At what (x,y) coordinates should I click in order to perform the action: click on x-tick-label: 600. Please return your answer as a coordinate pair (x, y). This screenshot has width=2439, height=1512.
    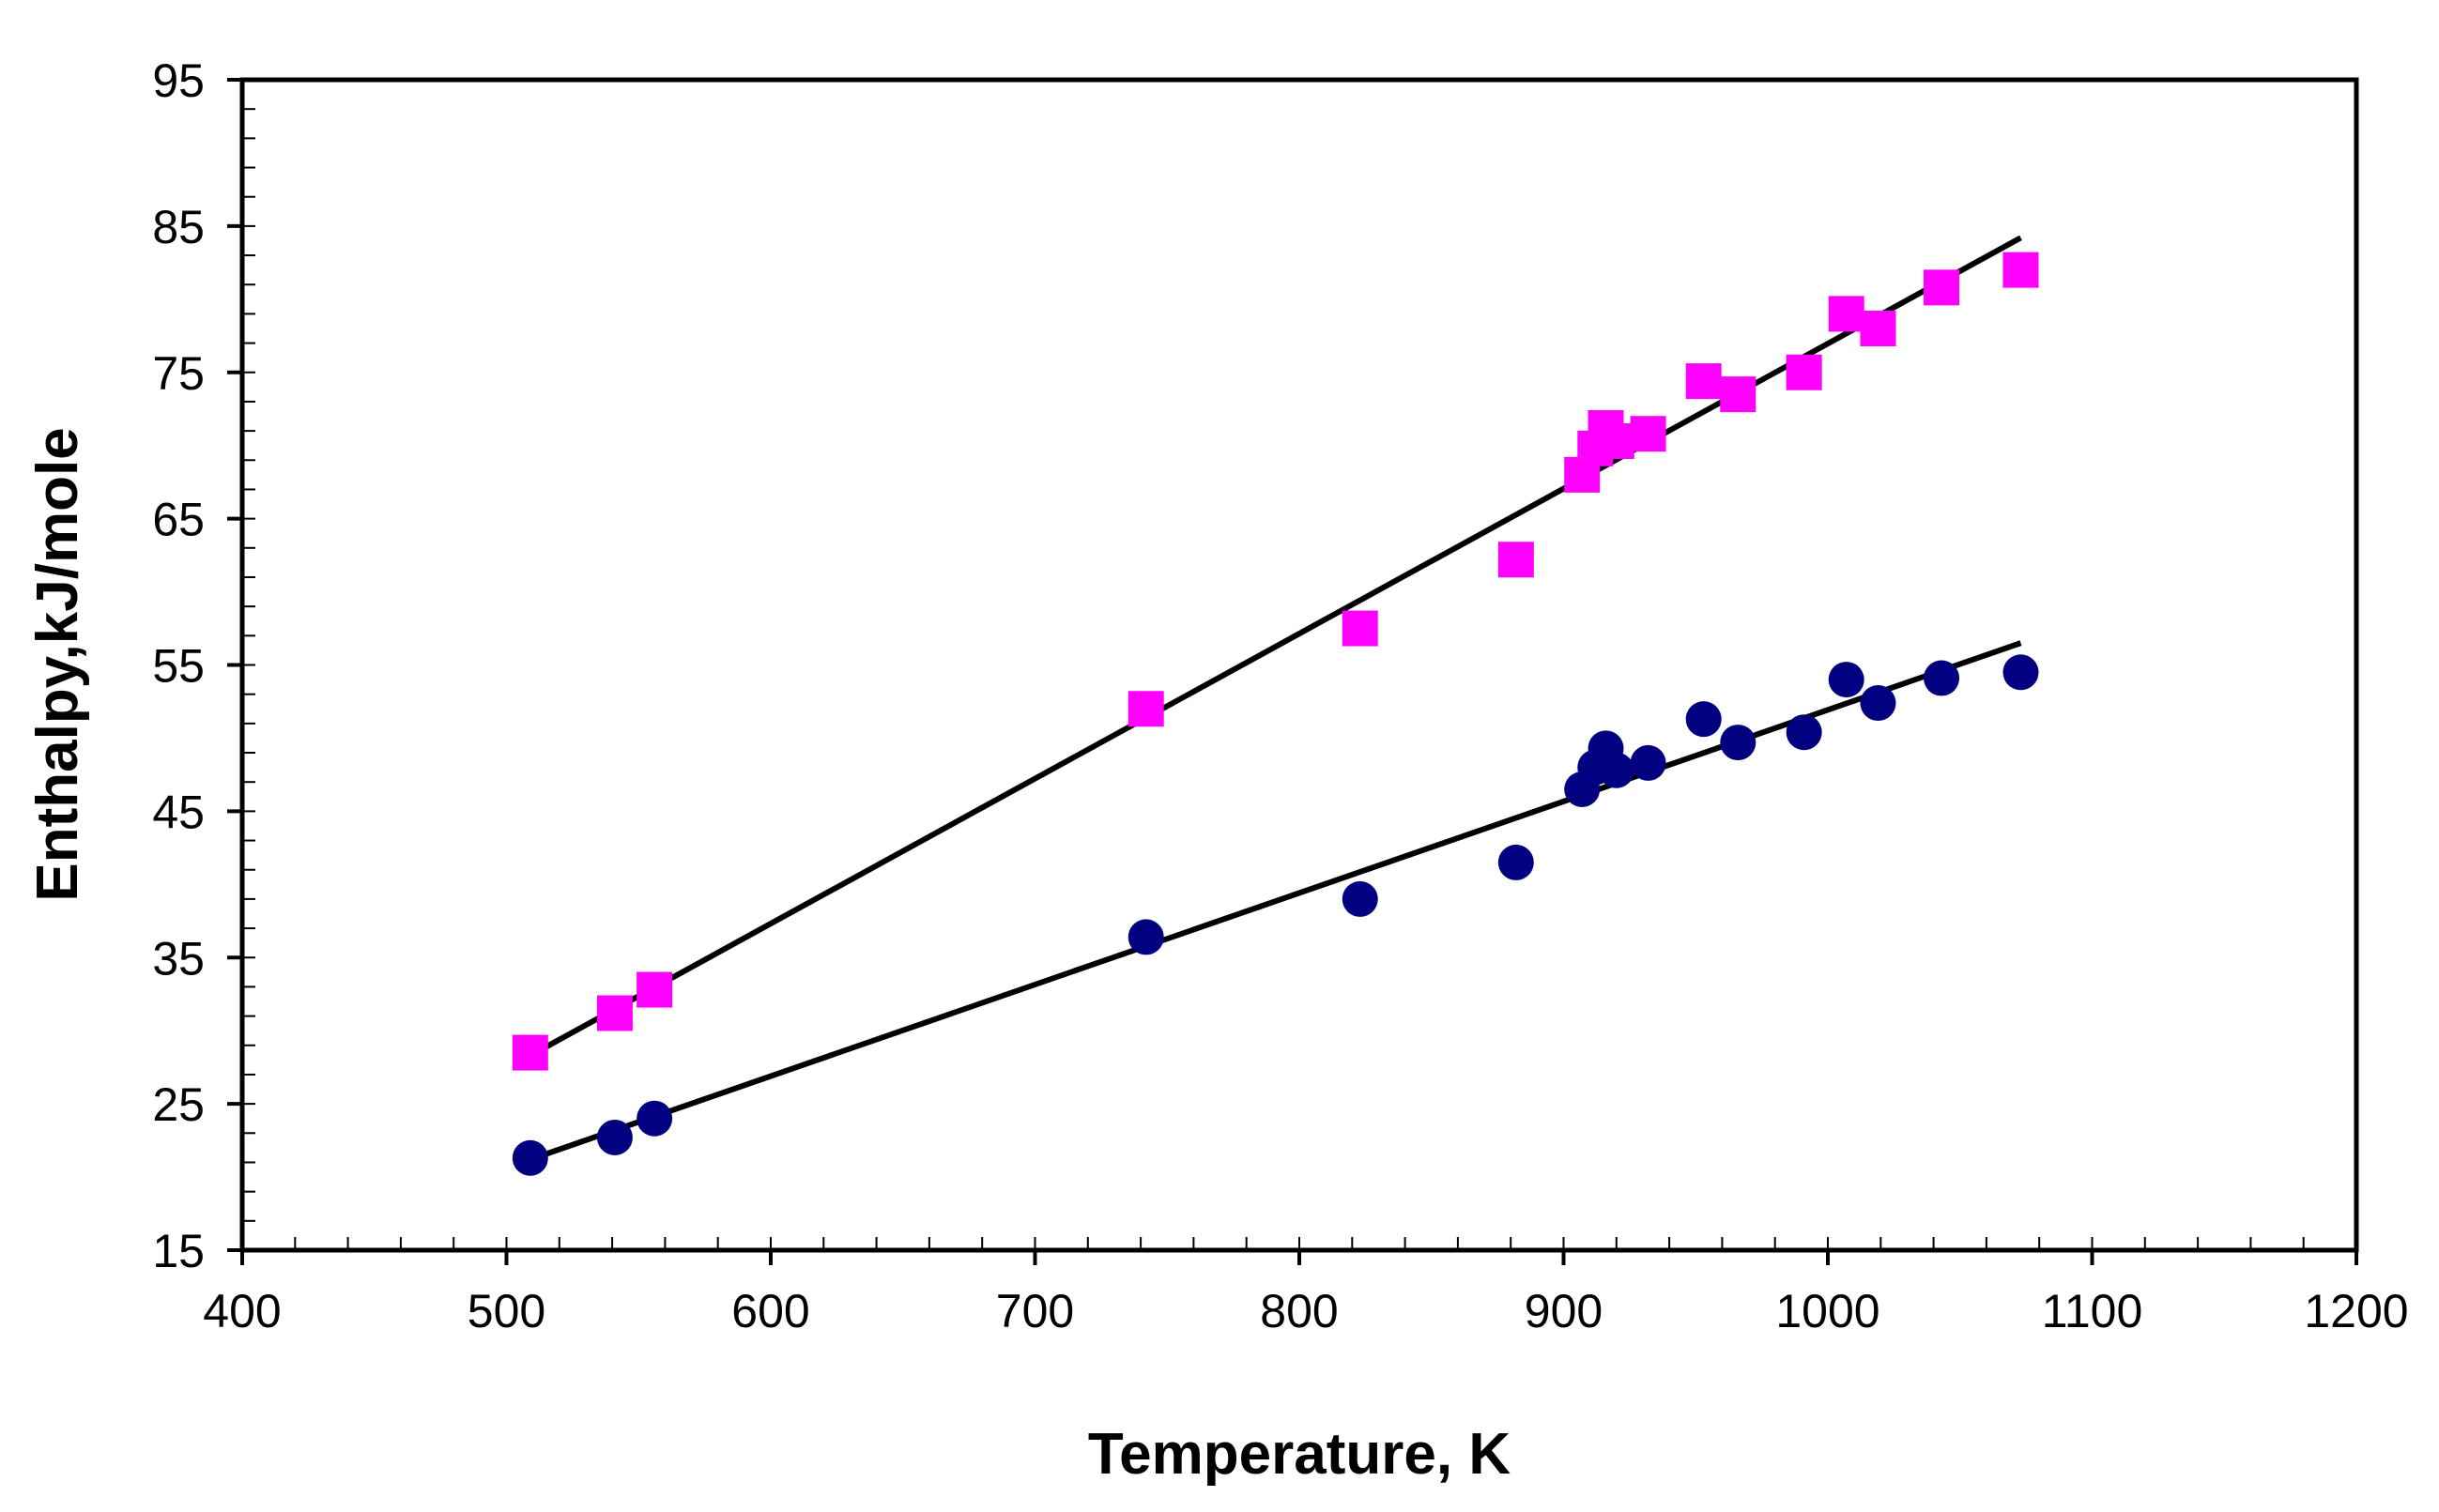
    Looking at the image, I should click on (770, 1311).